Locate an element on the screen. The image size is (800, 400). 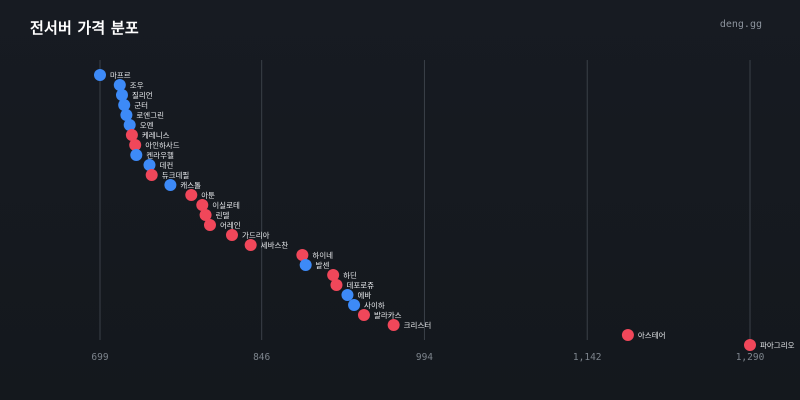
brand-label: deng.gg is located at coordinates (740, 24).